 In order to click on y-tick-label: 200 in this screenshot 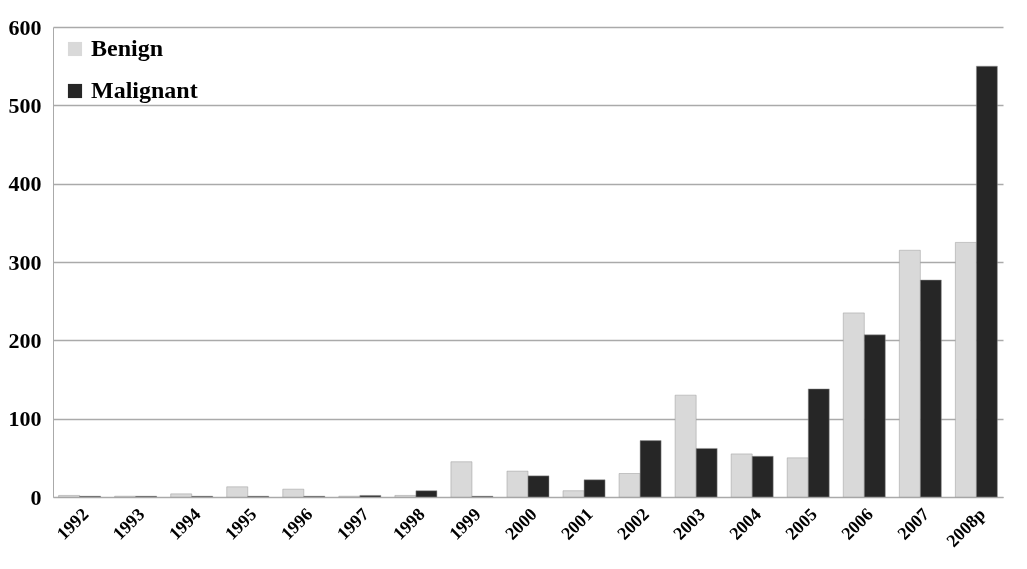, I will do `click(25, 340)`.